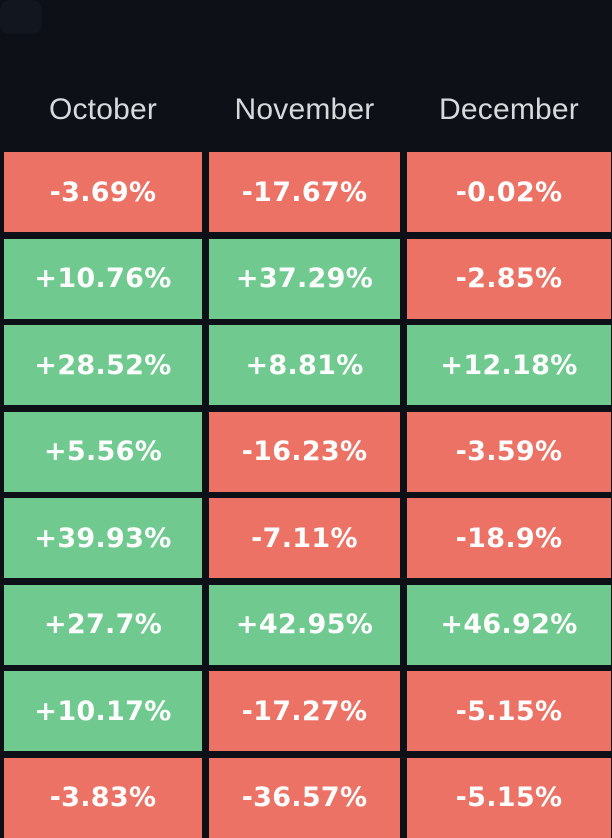 The height and width of the screenshot is (838, 612). What do you see at coordinates (304, 365) in the screenshot?
I see `heatmap-cell: +8.81%` at bounding box center [304, 365].